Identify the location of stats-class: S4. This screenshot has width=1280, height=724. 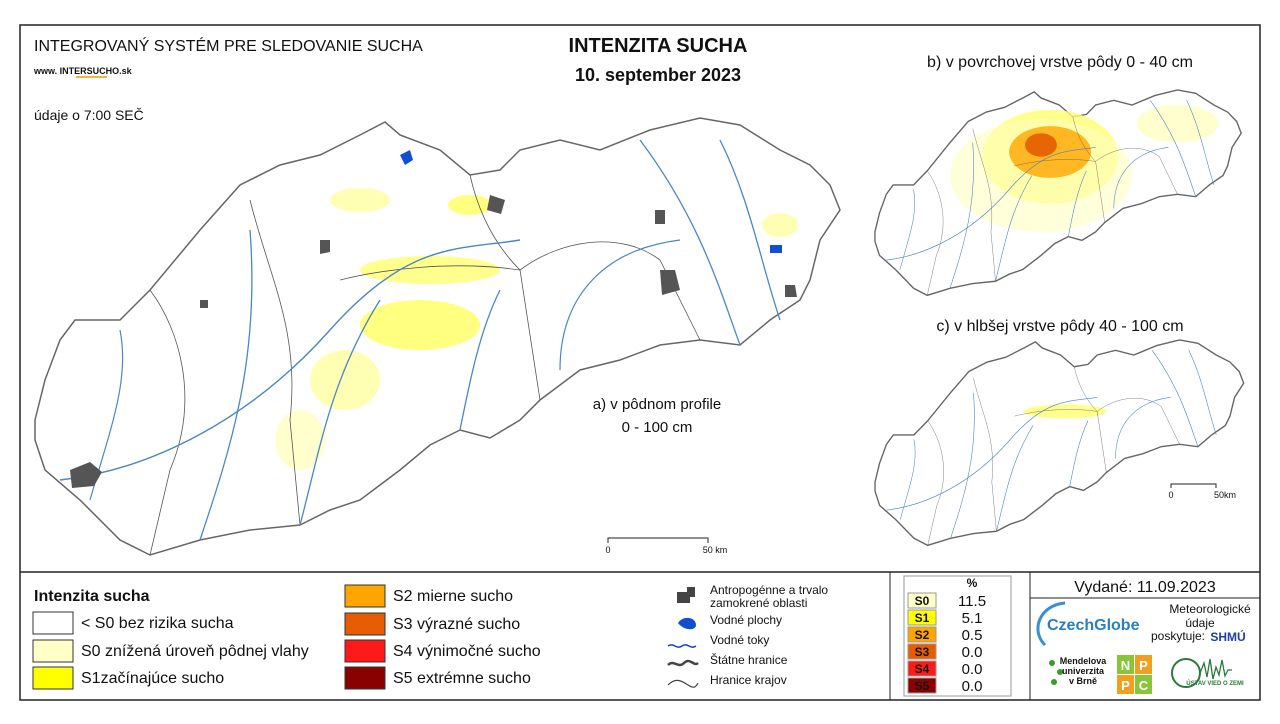
(922, 669).